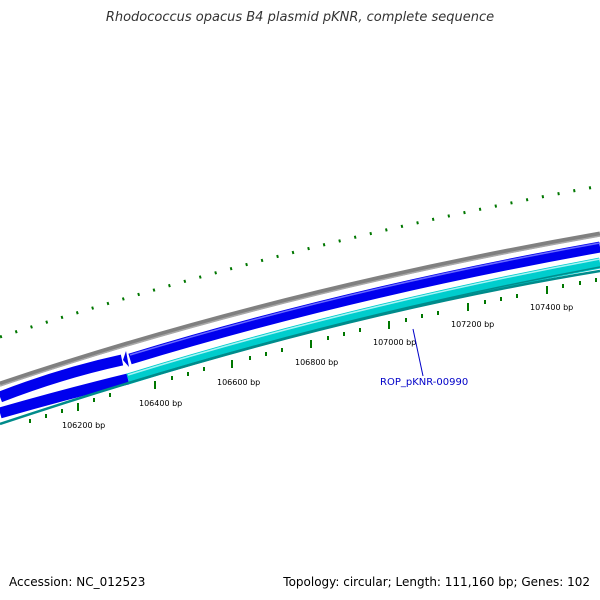  What do you see at coordinates (126, 359) in the screenshot?
I see `forward-gene-arrowhead` at bounding box center [126, 359].